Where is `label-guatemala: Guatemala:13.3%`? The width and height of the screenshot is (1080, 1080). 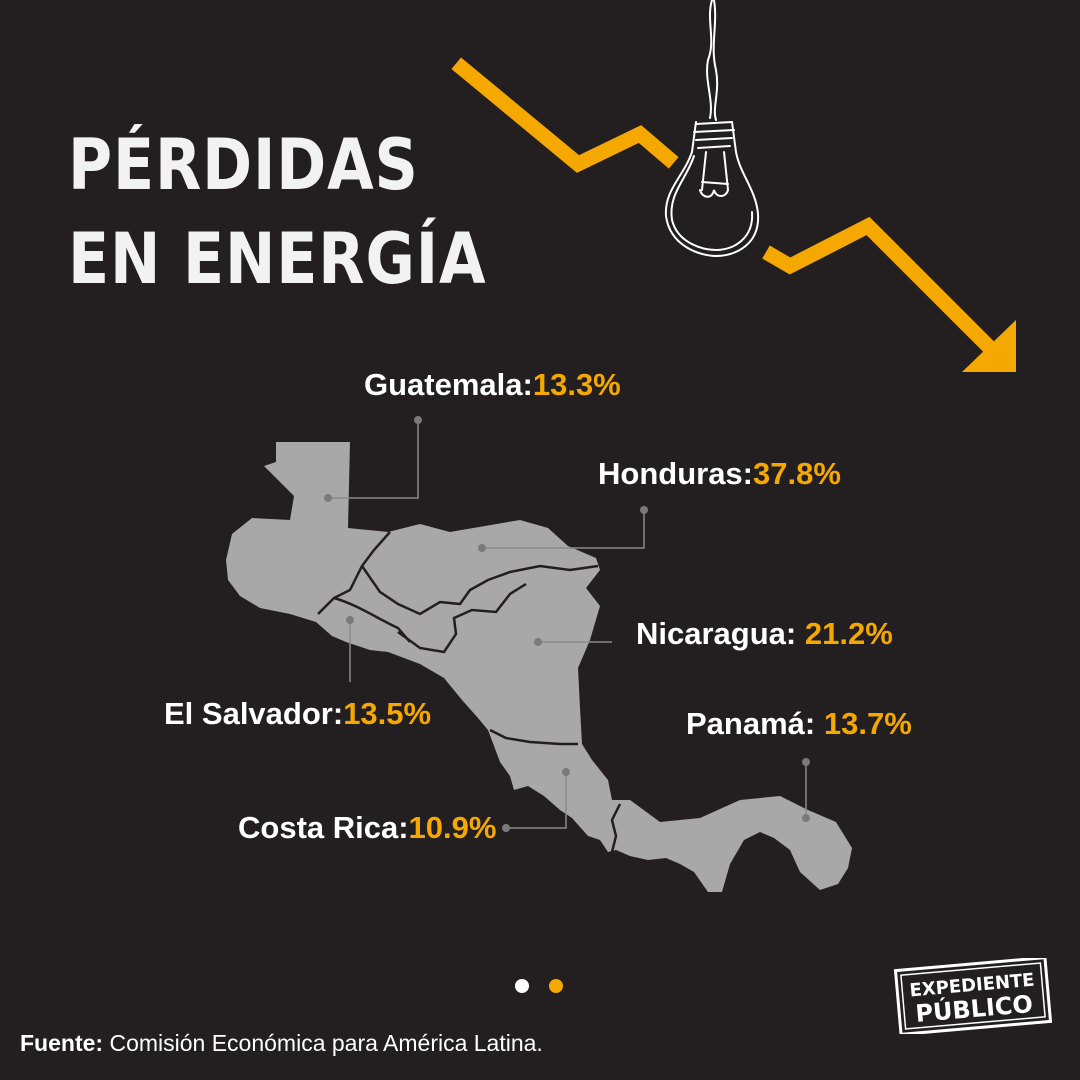 label-guatemala: Guatemala:13.3% is located at coordinates (492, 385).